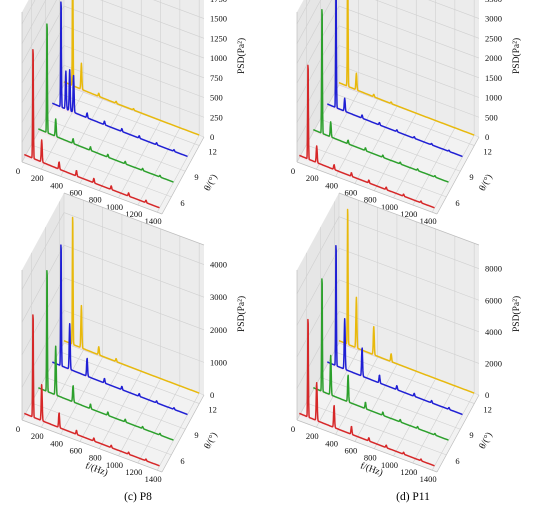 The image size is (550, 514). What do you see at coordinates (493, 2) in the screenshot?
I see `z-tick-label: 3500` at bounding box center [493, 2].